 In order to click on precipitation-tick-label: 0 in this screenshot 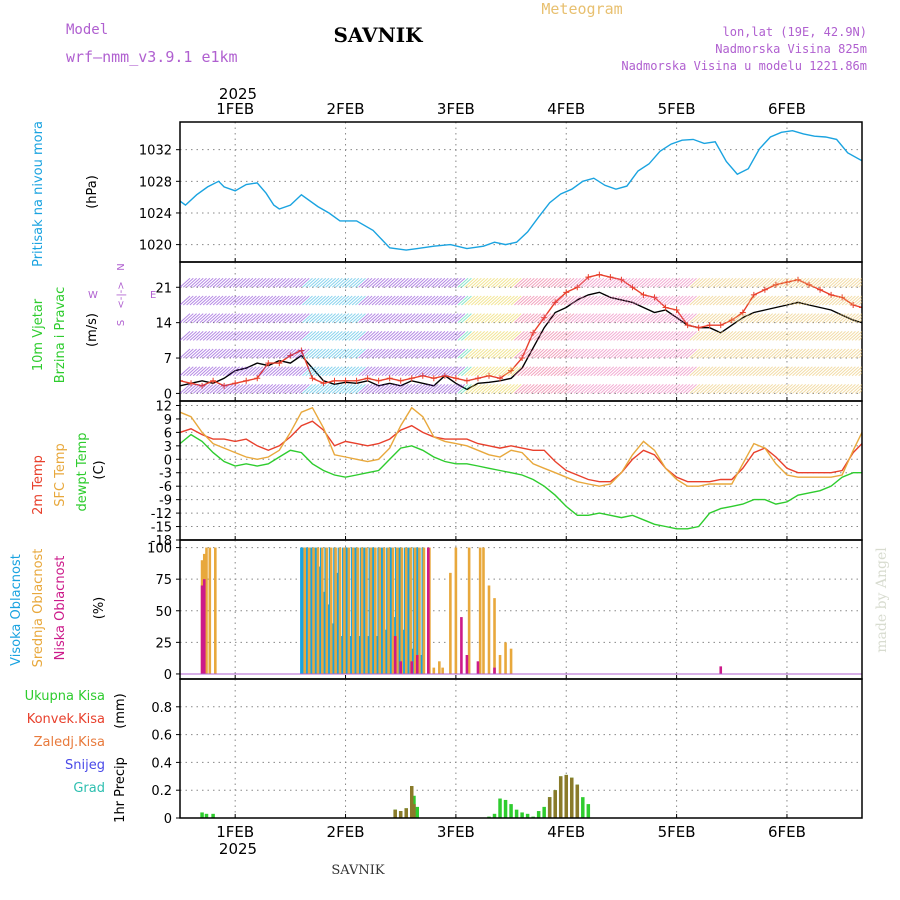, I will do `click(168, 819)`.